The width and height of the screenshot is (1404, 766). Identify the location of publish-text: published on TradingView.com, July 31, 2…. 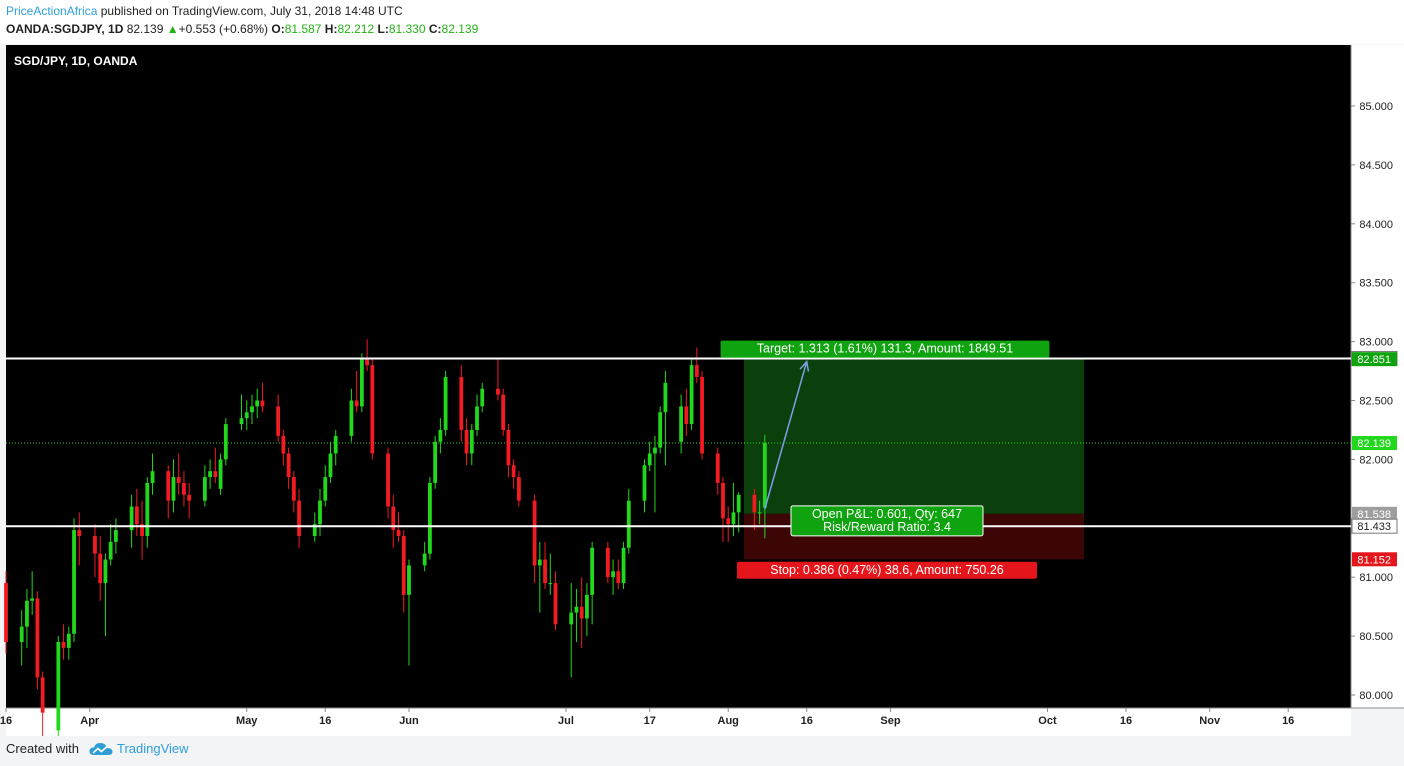
(251, 11).